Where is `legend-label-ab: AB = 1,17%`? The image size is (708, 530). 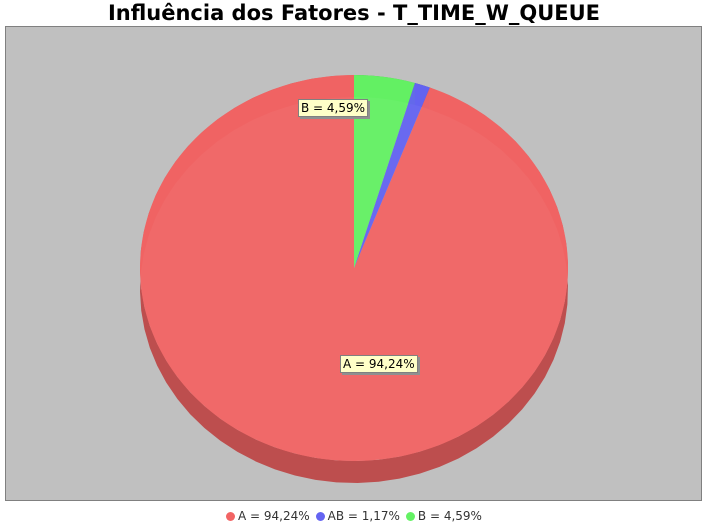
legend-label-ab: AB = 1,17% is located at coordinates (363, 516).